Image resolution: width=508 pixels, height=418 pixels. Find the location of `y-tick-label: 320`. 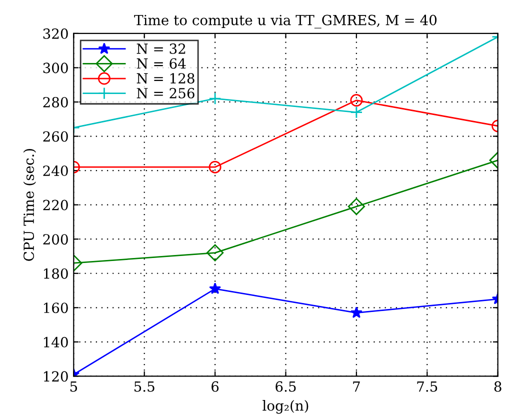

y-tick-label: 320 is located at coordinates (55, 33).